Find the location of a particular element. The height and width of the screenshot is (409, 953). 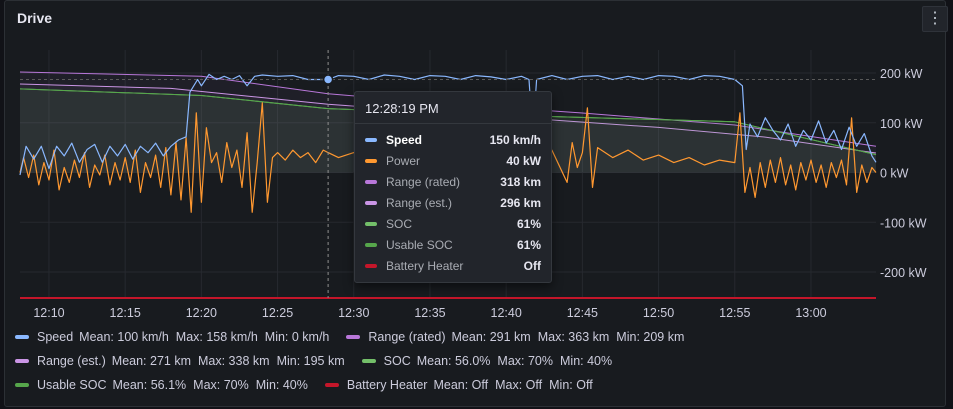

tooltip-series-name: Battery Heater is located at coordinates (425, 266).